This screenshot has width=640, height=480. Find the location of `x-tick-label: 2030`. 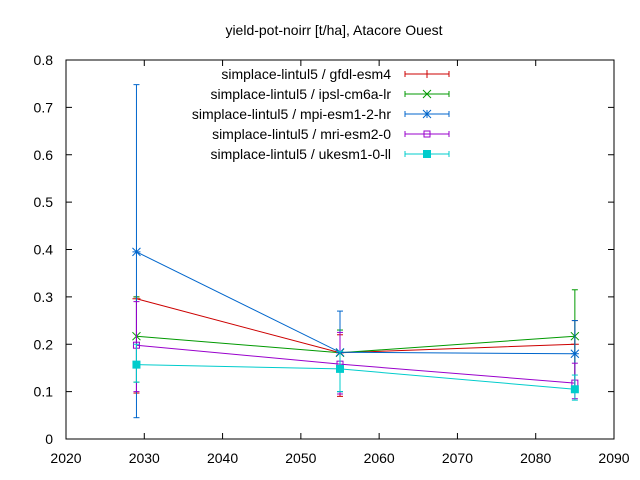

x-tick-label: 2030 is located at coordinates (144, 458).